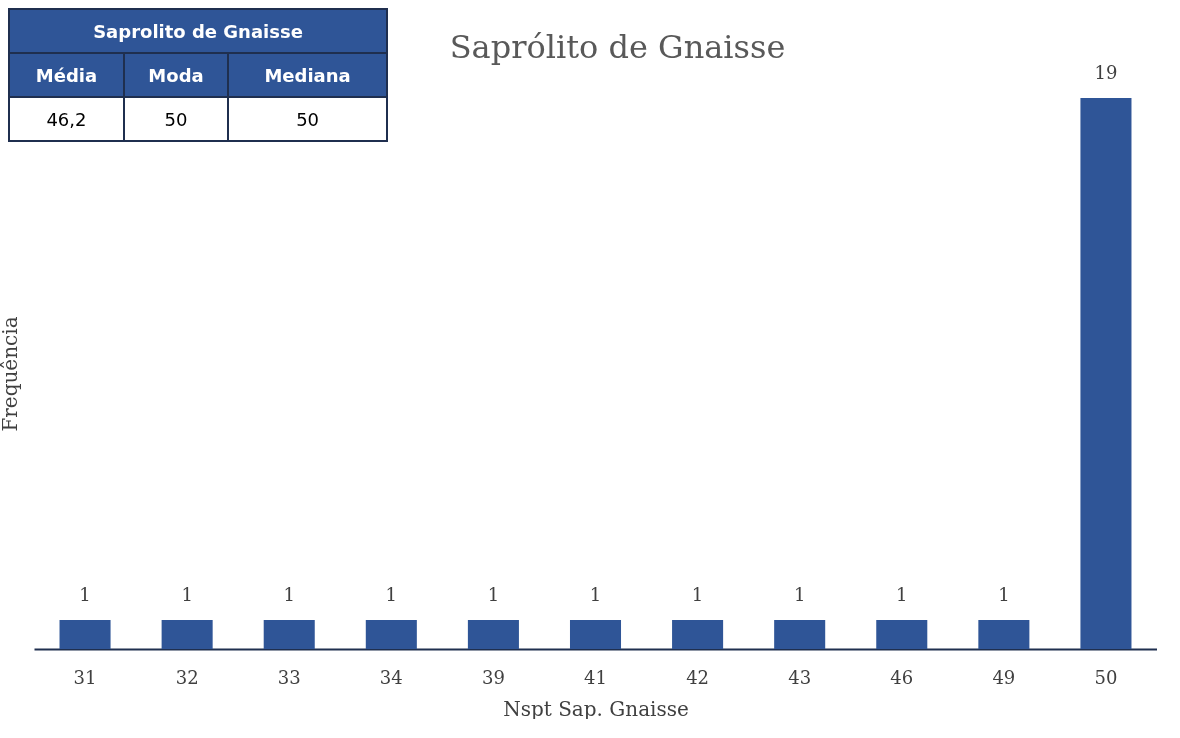  I want to click on x-tick-label: 32, so click(187, 677).